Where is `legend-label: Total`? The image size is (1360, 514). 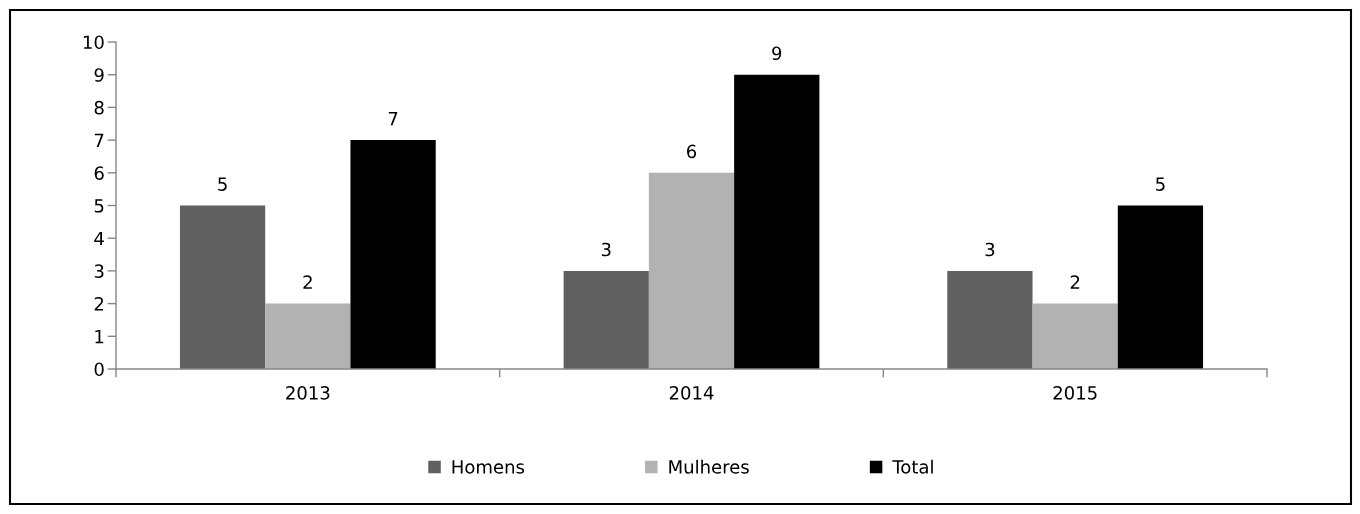
legend-label: Total is located at coordinates (912, 466).